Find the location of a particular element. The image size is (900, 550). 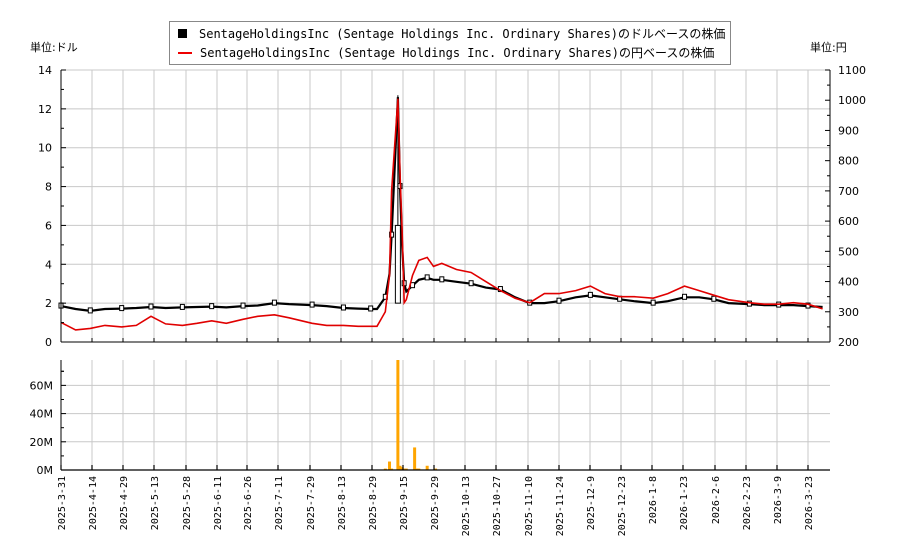

svg-text: 2025-5-28 is located at coordinates (187, 503).